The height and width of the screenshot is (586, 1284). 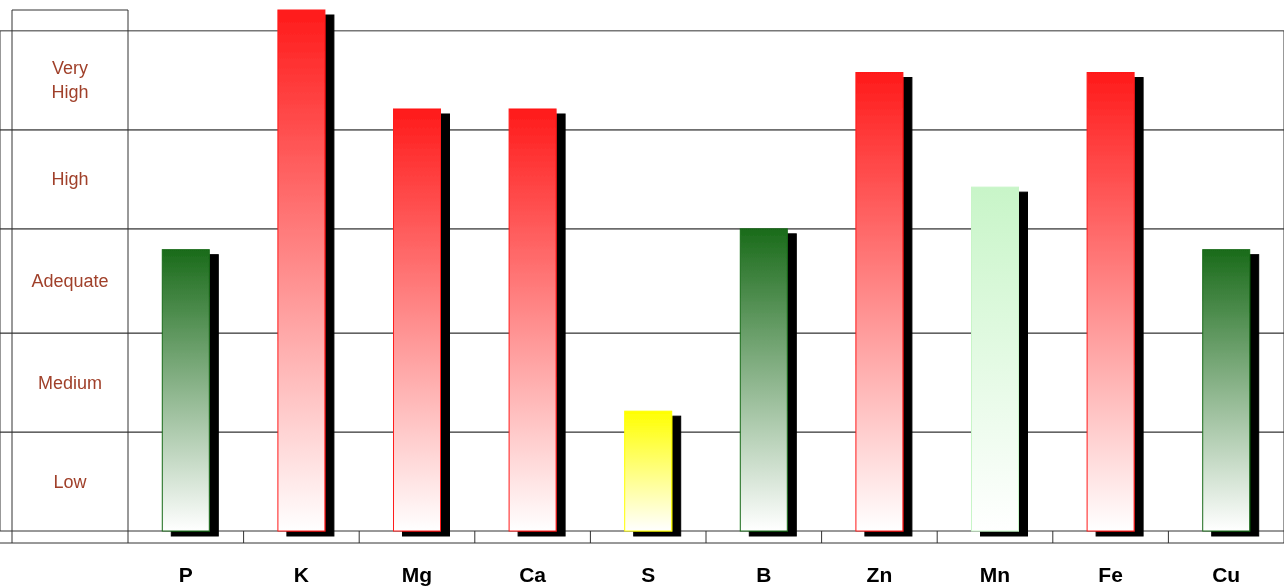 What do you see at coordinates (764, 574) in the screenshot?
I see `x-tick-label: B` at bounding box center [764, 574].